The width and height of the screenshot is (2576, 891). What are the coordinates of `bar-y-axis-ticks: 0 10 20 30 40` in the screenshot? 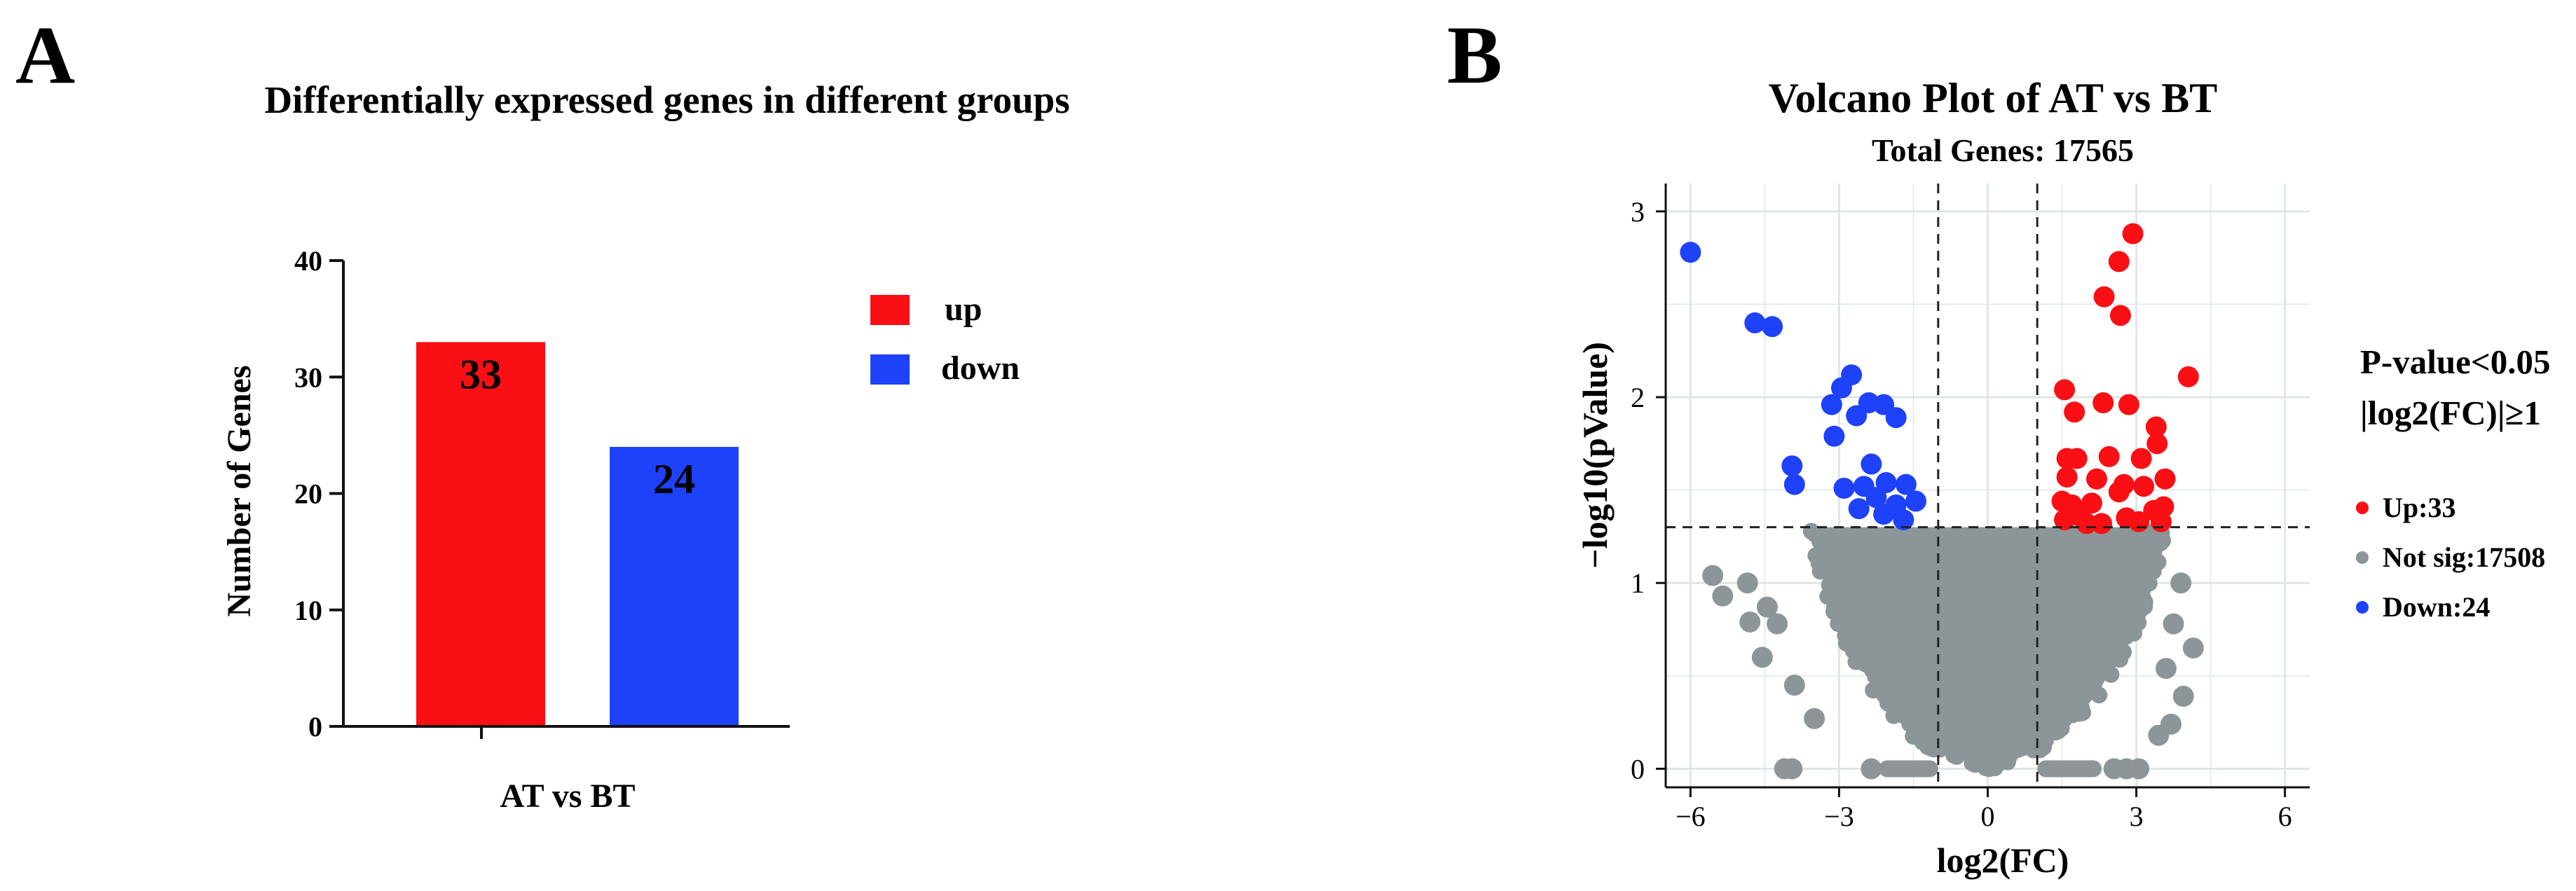 It's located at (318, 493).